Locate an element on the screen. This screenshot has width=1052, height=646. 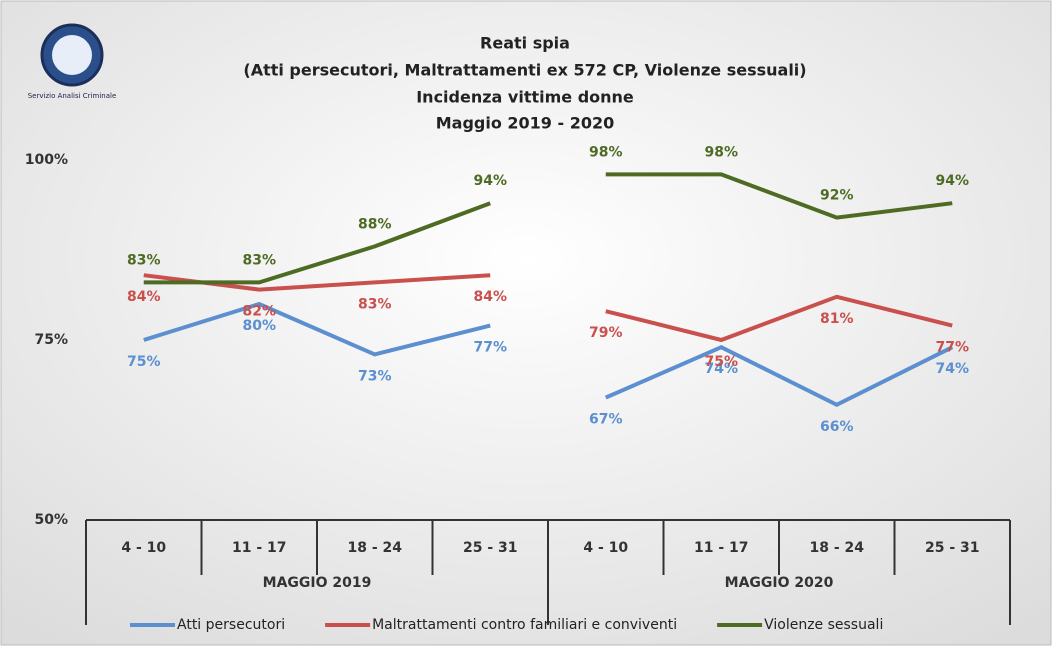
data-label: 88% is located at coordinates (375, 224).